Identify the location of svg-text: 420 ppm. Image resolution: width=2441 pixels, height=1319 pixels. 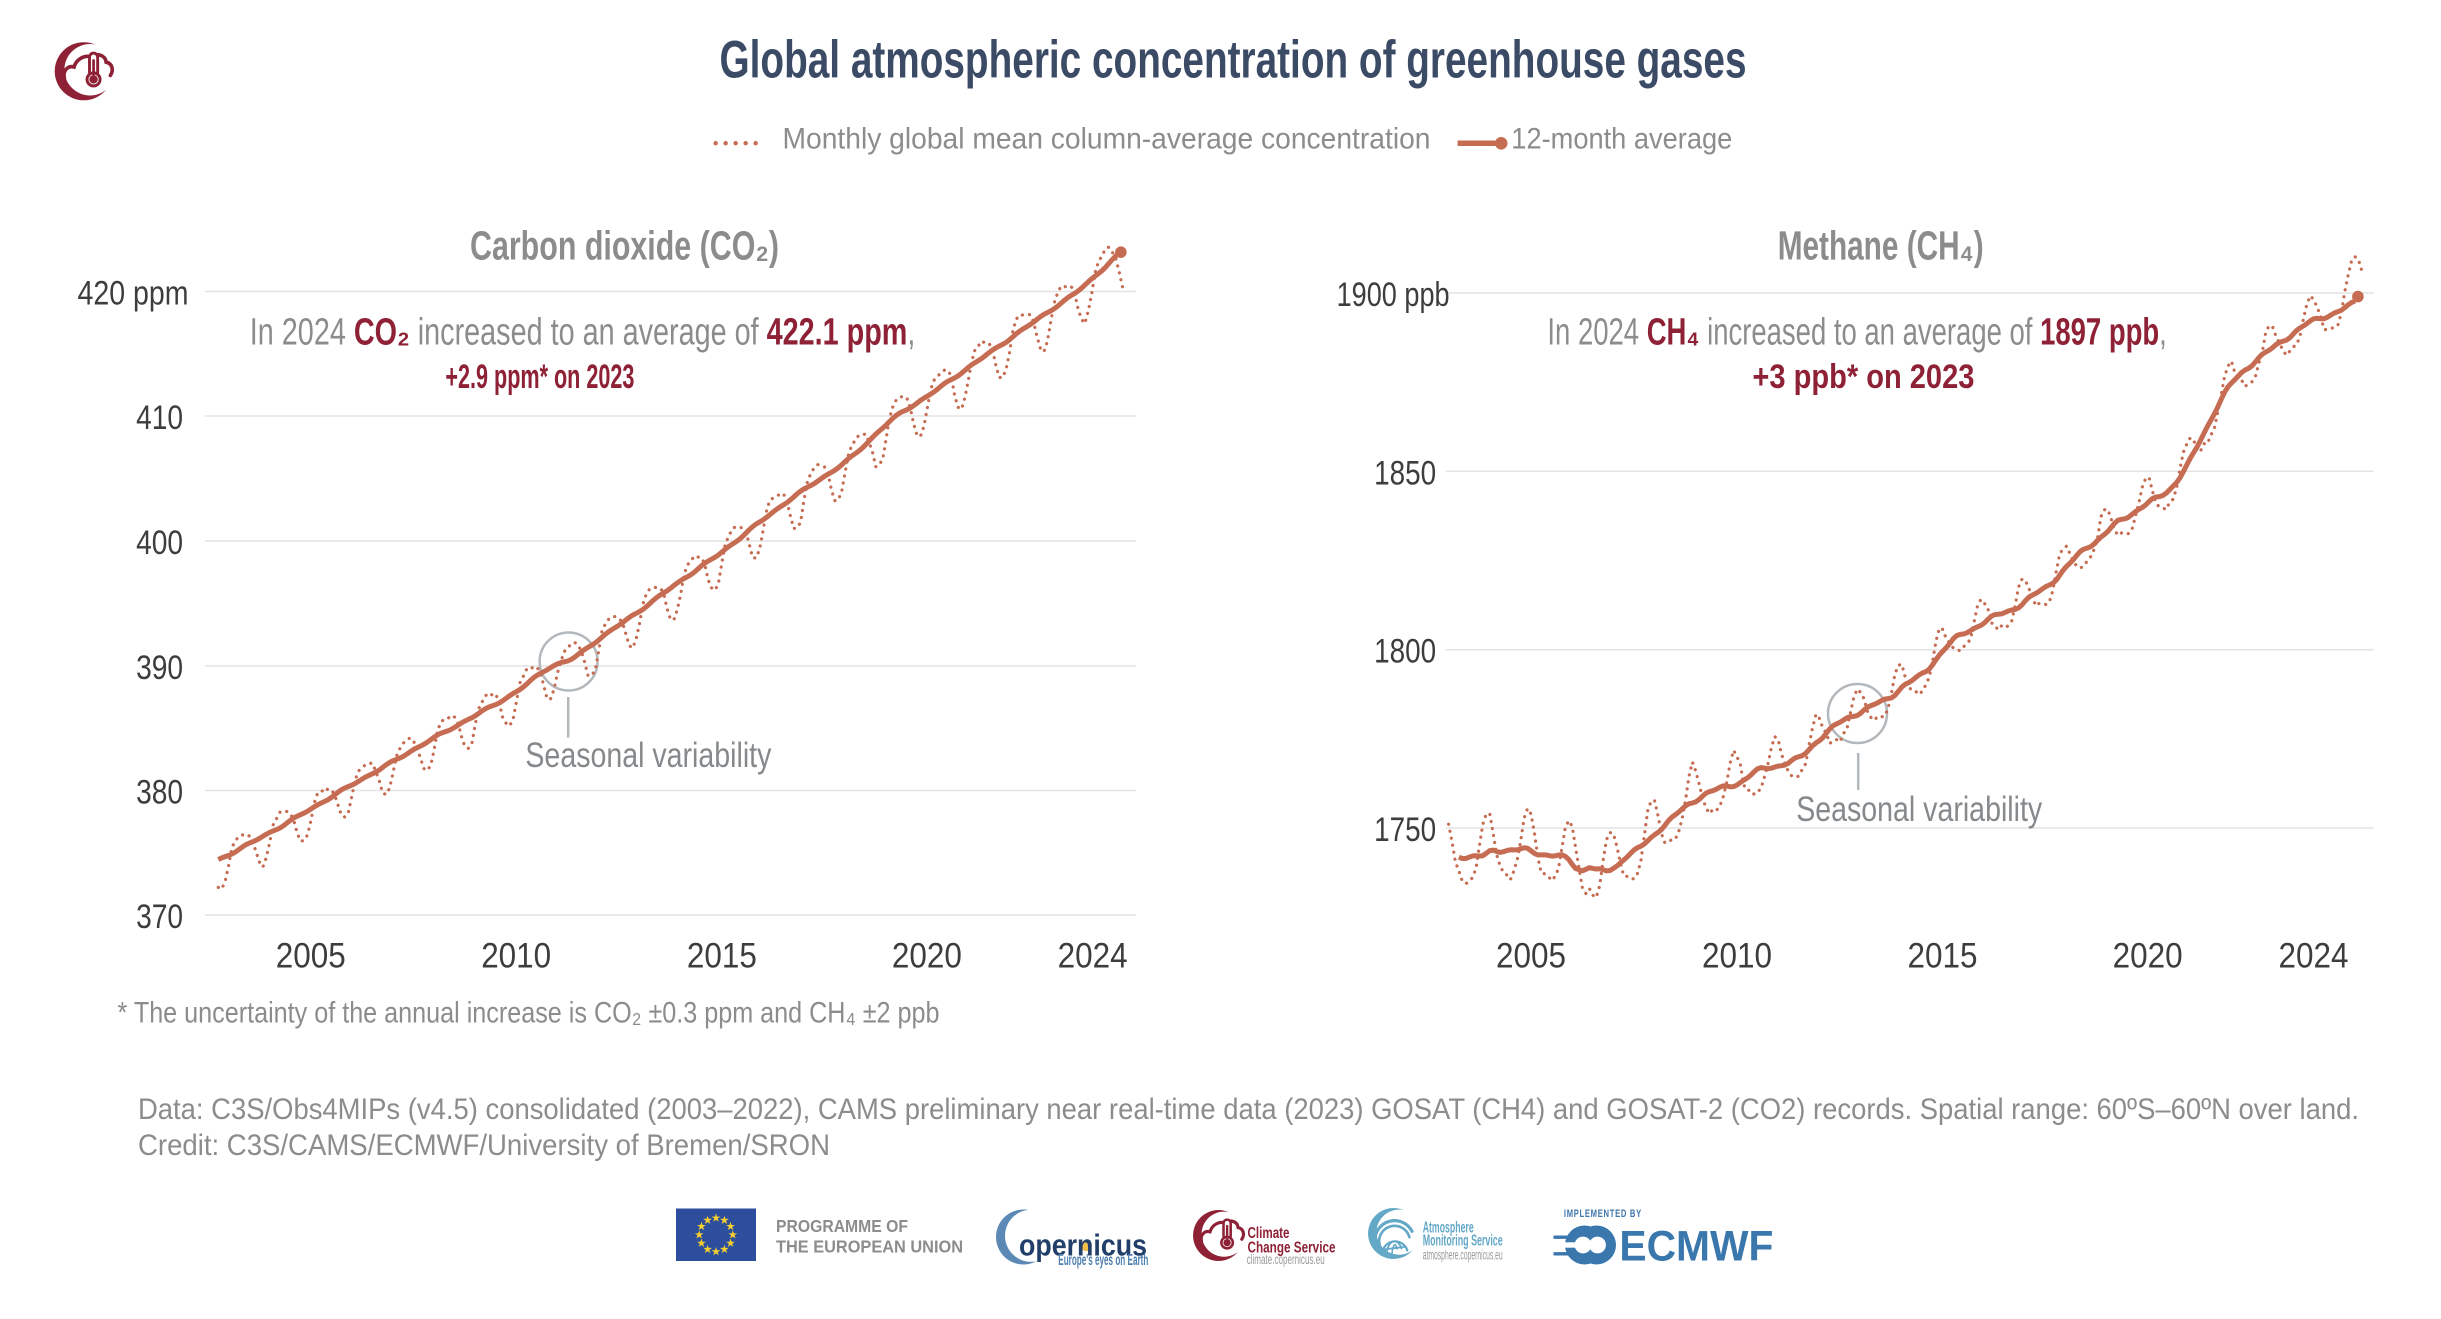
(133, 294).